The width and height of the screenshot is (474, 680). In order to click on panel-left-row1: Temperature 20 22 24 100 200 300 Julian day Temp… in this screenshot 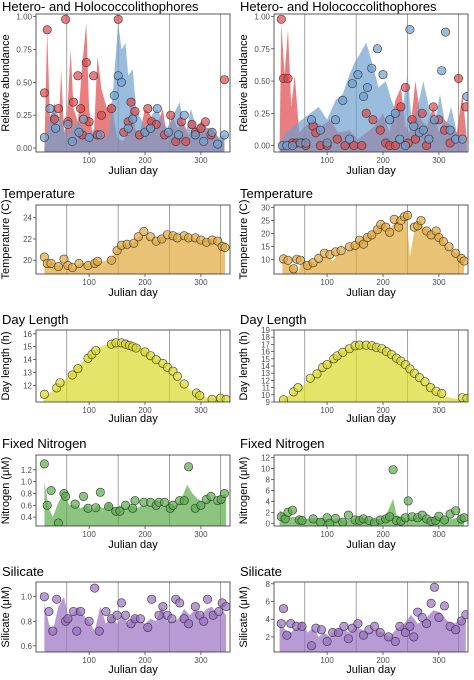, I will do `click(115, 242)`.